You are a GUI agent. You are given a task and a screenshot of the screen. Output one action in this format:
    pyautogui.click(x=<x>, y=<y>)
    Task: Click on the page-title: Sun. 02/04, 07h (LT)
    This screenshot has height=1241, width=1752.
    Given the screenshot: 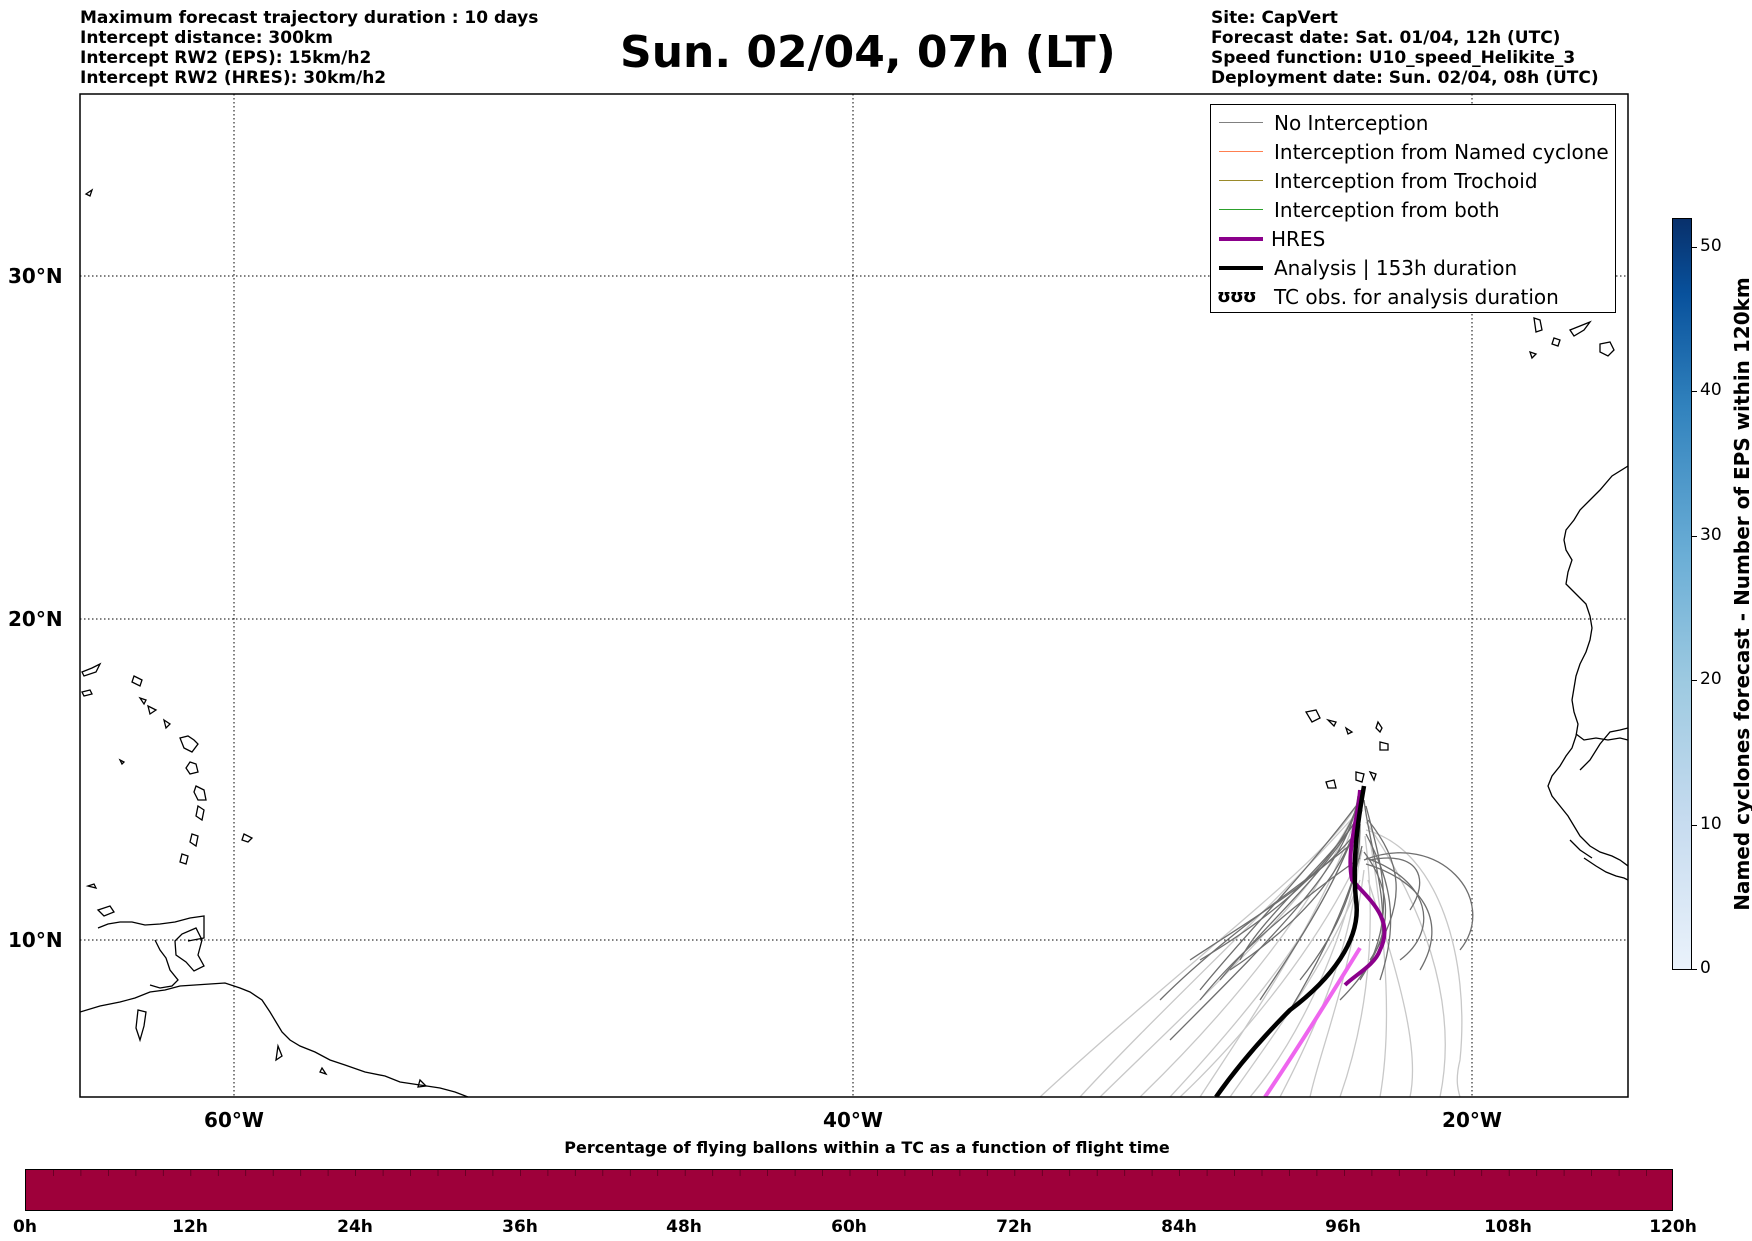 What is the action you would take?
    pyautogui.click(x=868, y=52)
    